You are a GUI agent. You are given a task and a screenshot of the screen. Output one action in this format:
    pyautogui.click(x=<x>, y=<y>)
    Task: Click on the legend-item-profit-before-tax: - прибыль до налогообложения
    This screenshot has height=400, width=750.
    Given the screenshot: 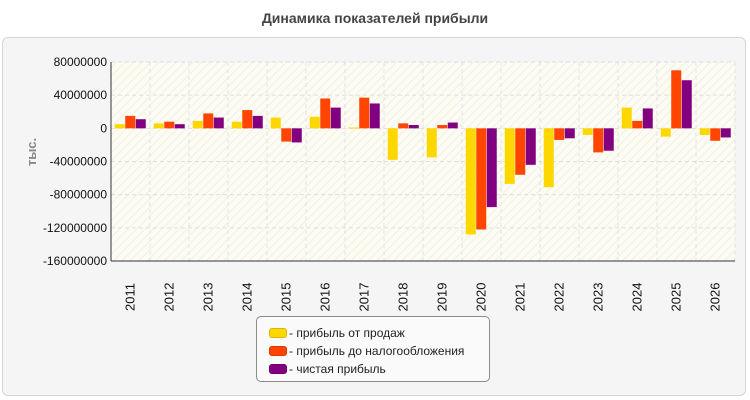 What is the action you would take?
    pyautogui.click(x=379, y=351)
    